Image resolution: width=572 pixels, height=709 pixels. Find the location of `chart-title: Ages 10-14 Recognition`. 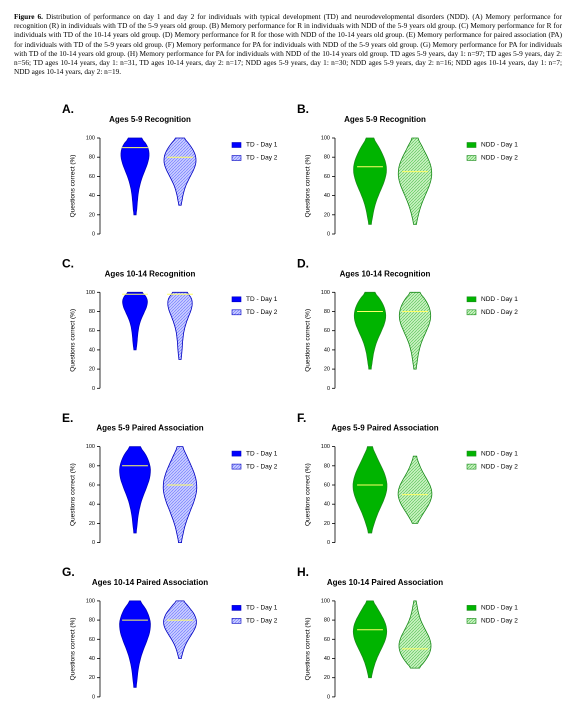

chart-title: Ages 10-14 Recognition is located at coordinates (150, 273).